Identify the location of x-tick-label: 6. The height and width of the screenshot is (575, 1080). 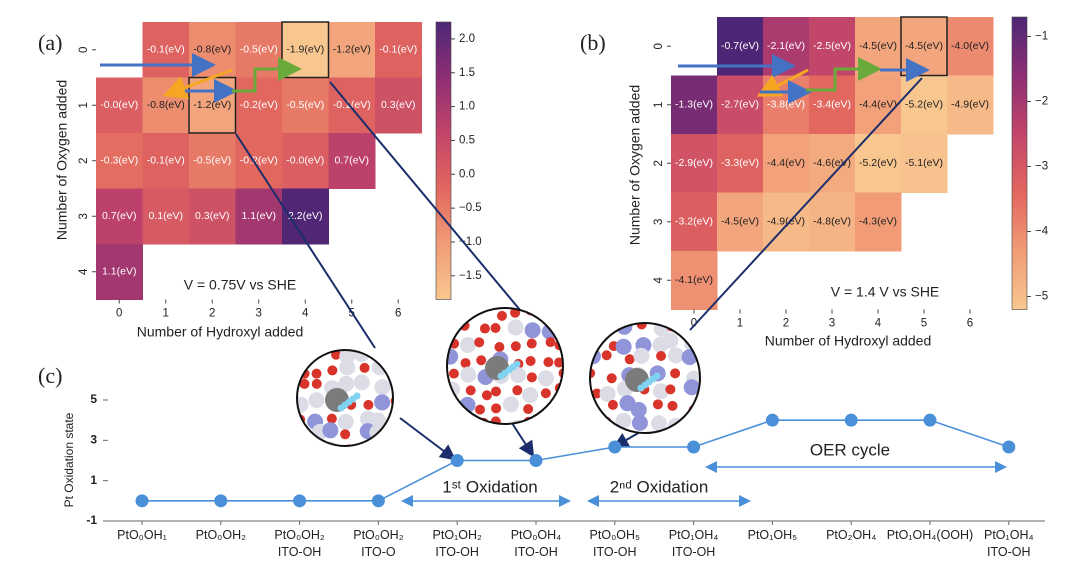
(398, 314).